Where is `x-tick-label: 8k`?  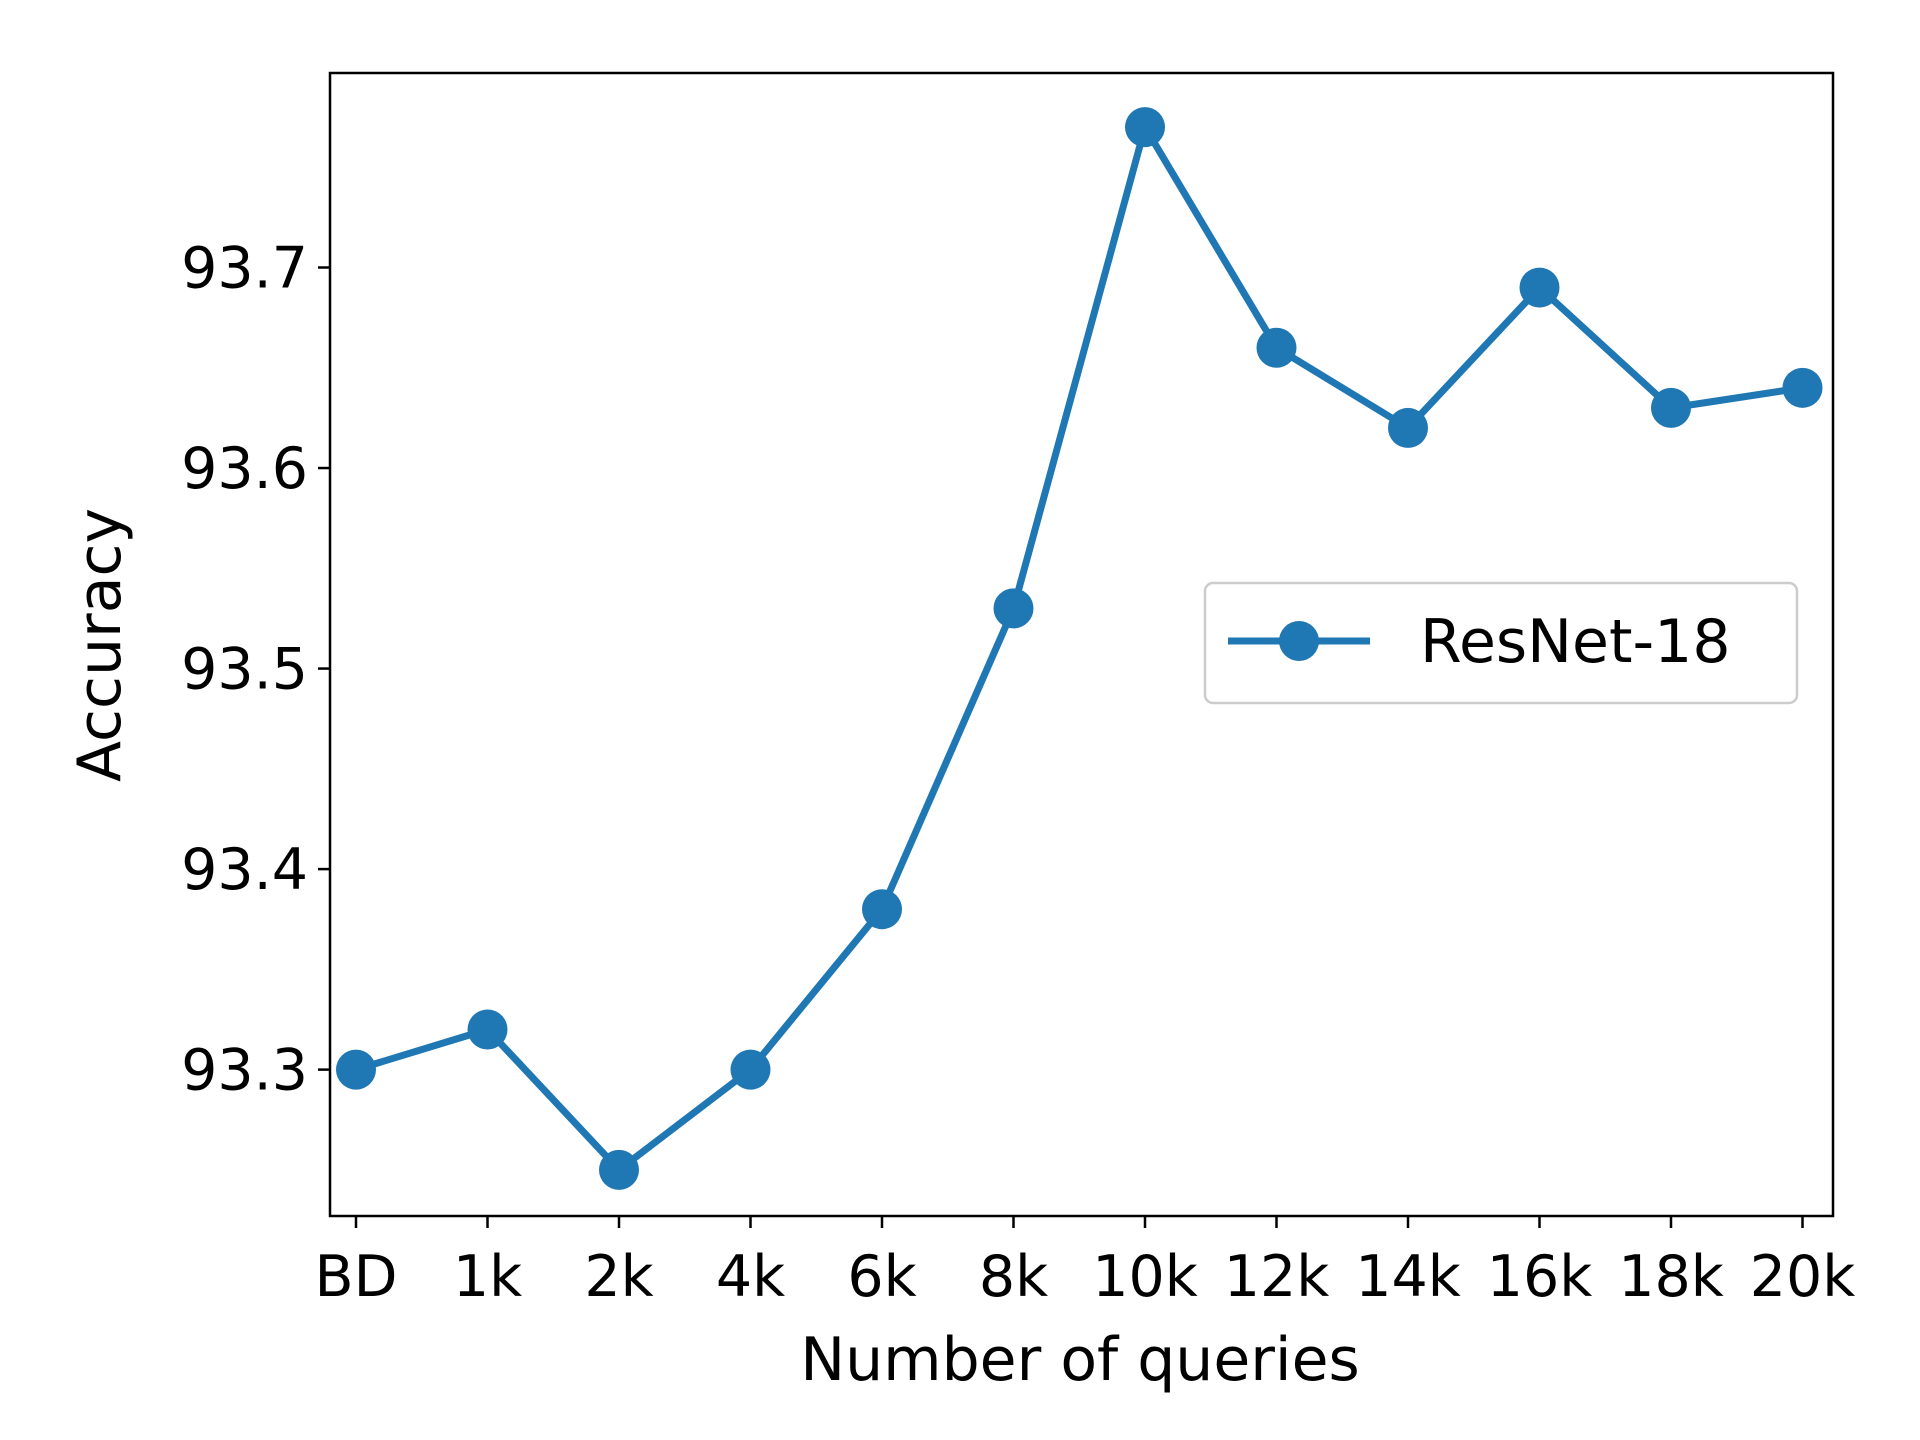 x-tick-label: 8k is located at coordinates (1013, 1277).